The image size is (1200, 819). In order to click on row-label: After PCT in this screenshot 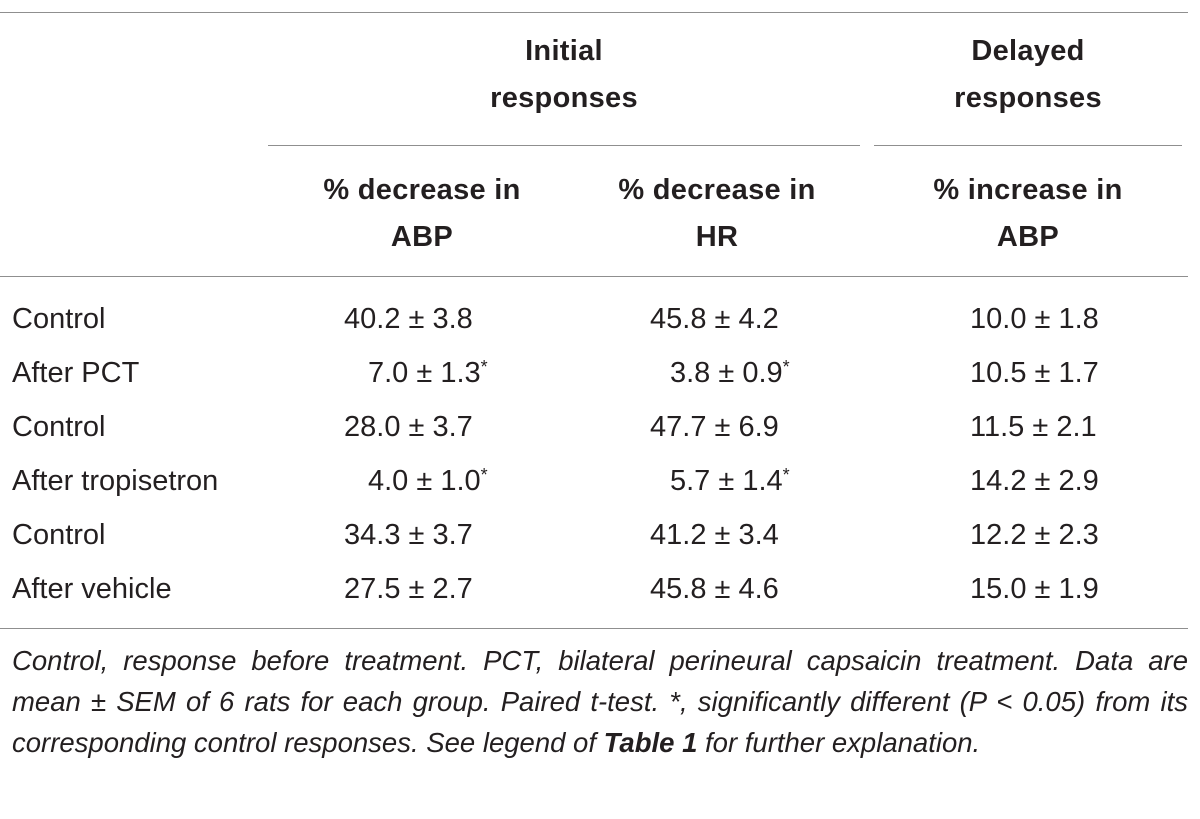, I will do `click(76, 373)`.